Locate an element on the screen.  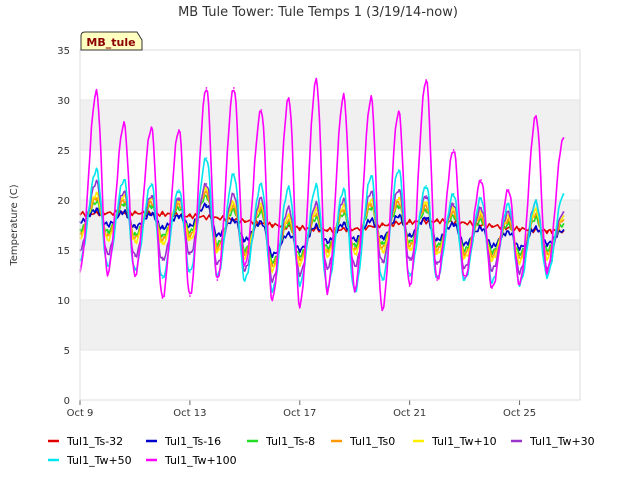
x-tick-label: Oct 17 is located at coordinates (299, 413).